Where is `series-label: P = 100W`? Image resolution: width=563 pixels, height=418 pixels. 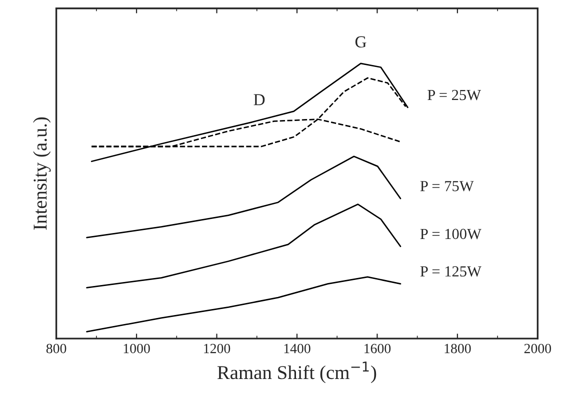 series-label: P = 100W is located at coordinates (451, 234).